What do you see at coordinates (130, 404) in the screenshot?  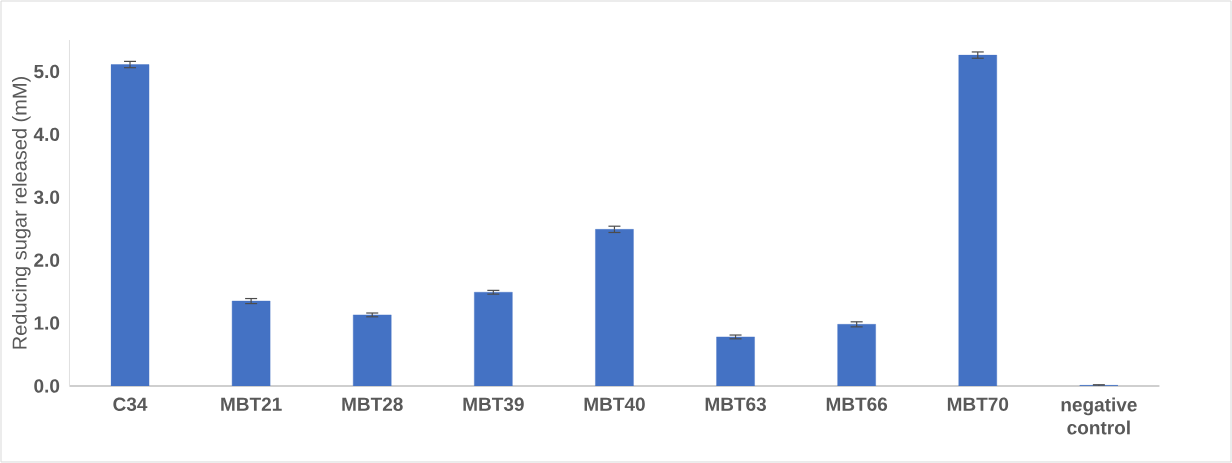 I see `x-tick-label: C34` at bounding box center [130, 404].